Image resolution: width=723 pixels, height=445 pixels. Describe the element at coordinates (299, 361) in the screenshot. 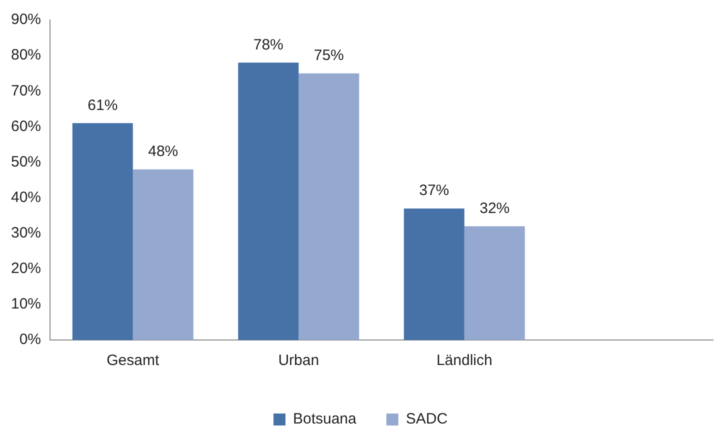

I see `x-tick-label: Urban` at that location.